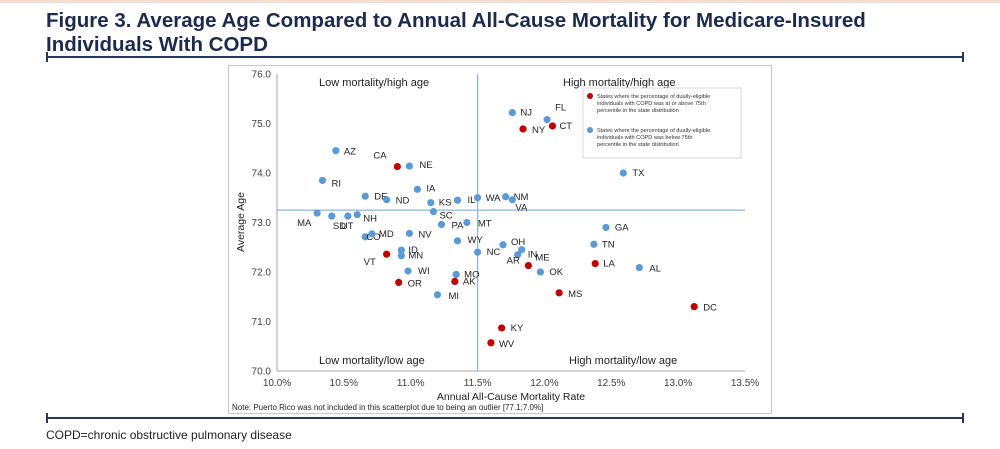  What do you see at coordinates (533, 255) in the screenshot?
I see `point-in-label: IN` at bounding box center [533, 255].